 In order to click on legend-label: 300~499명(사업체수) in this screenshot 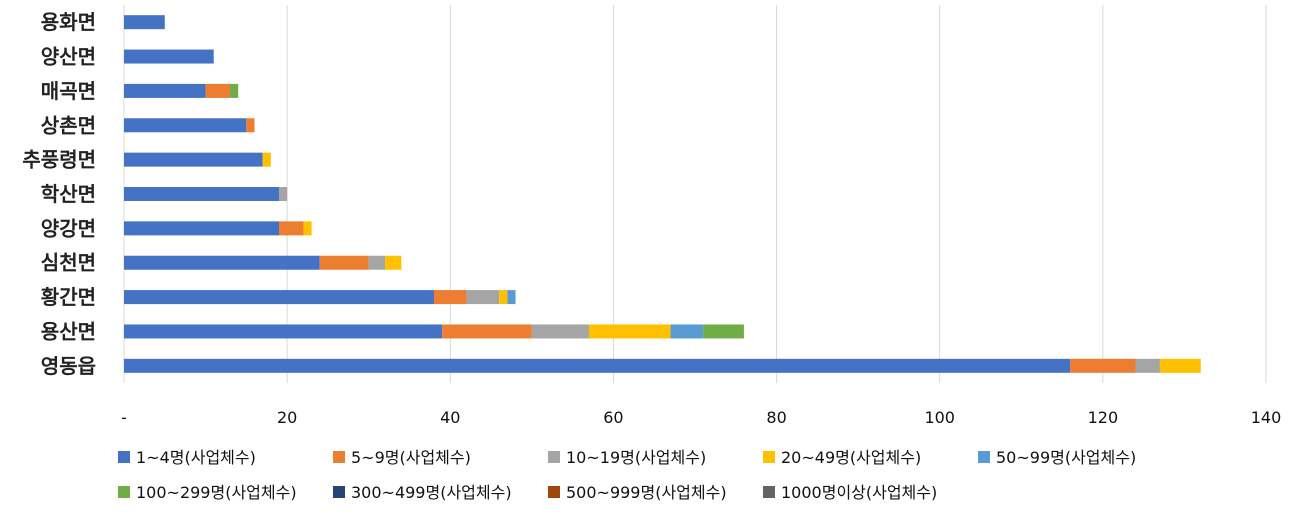, I will do `click(431, 492)`.